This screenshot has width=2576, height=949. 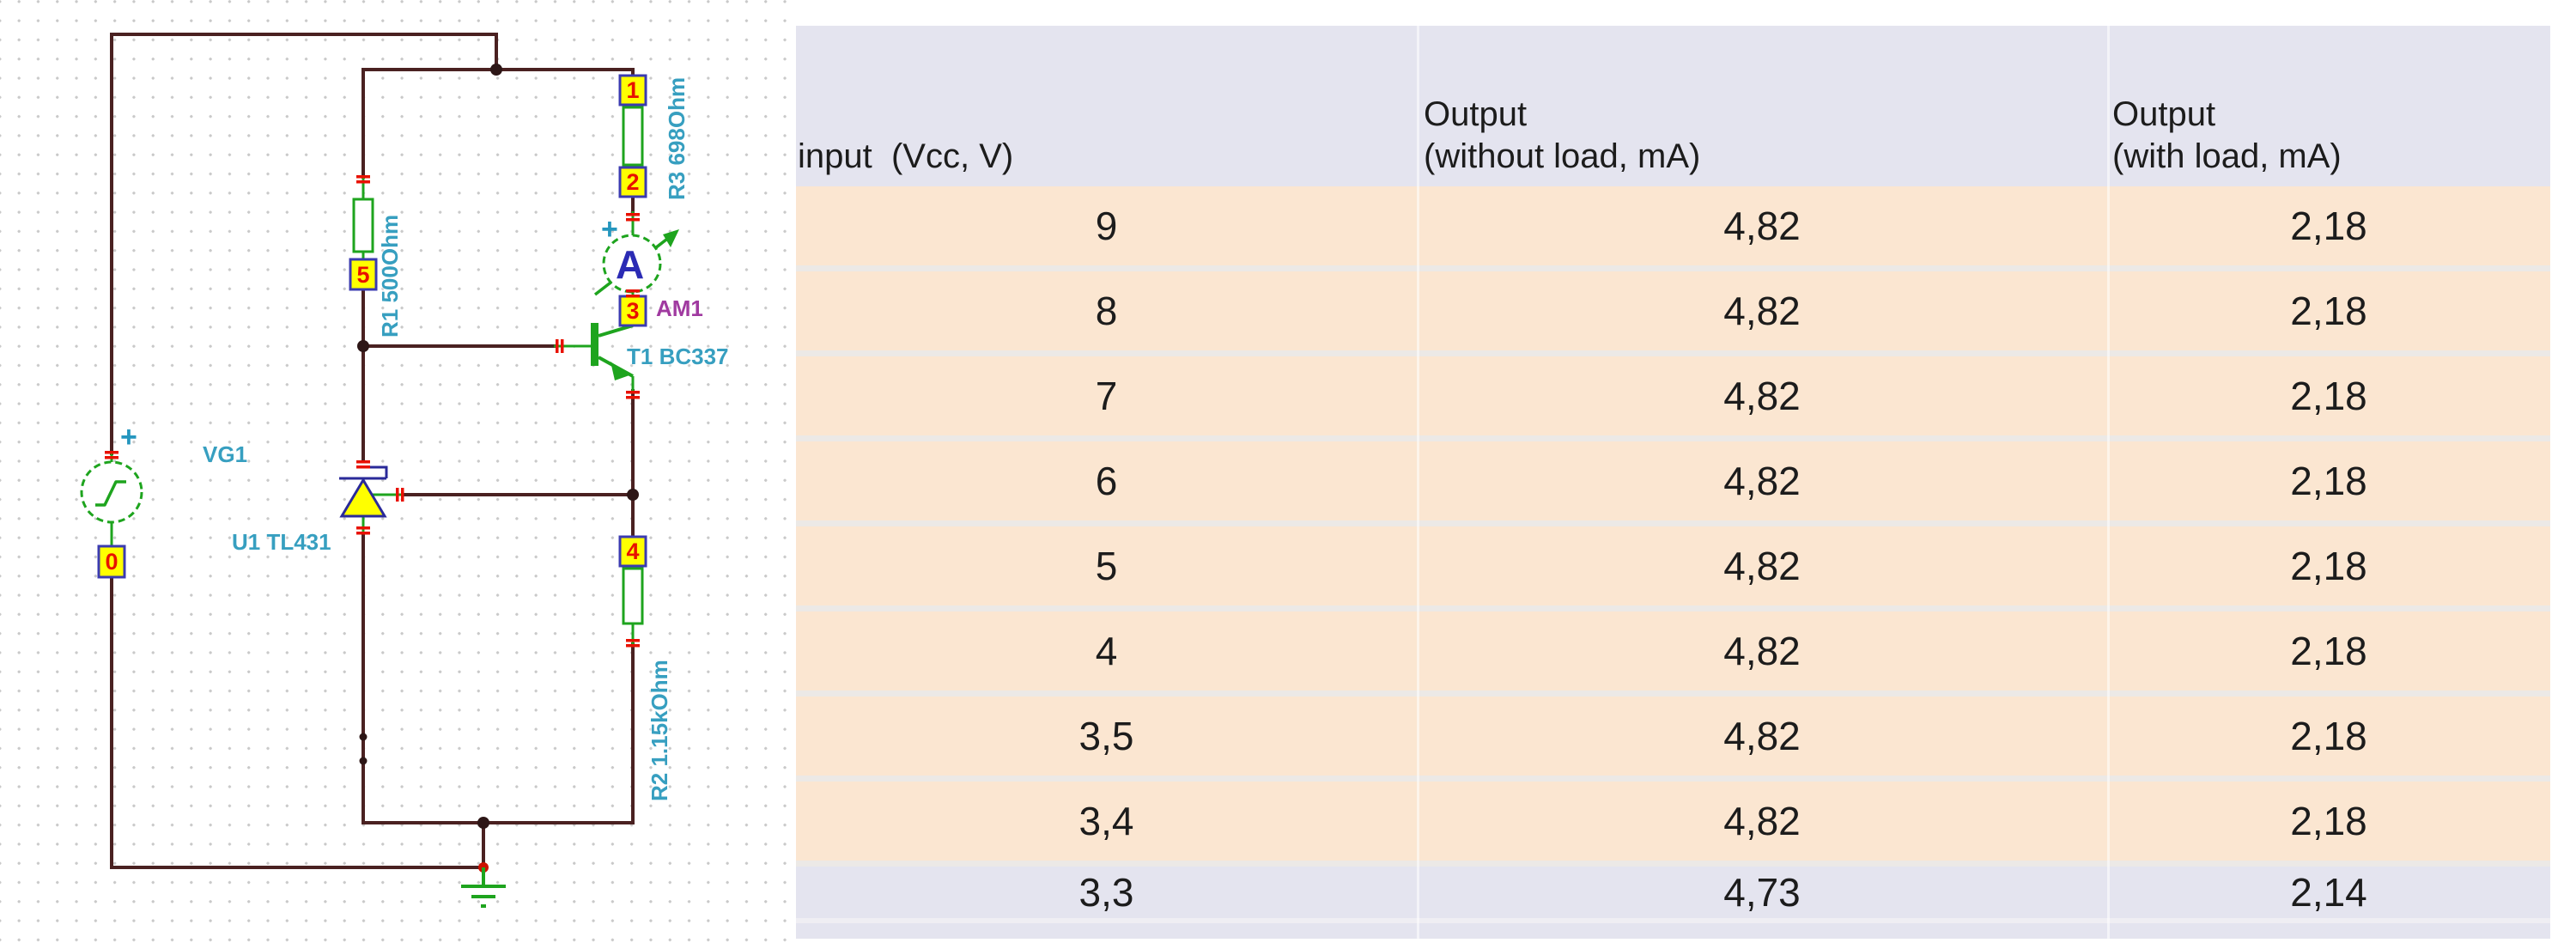 What do you see at coordinates (1107, 106) in the screenshot?
I see `header-input-column: input (Vcc, V)` at bounding box center [1107, 106].